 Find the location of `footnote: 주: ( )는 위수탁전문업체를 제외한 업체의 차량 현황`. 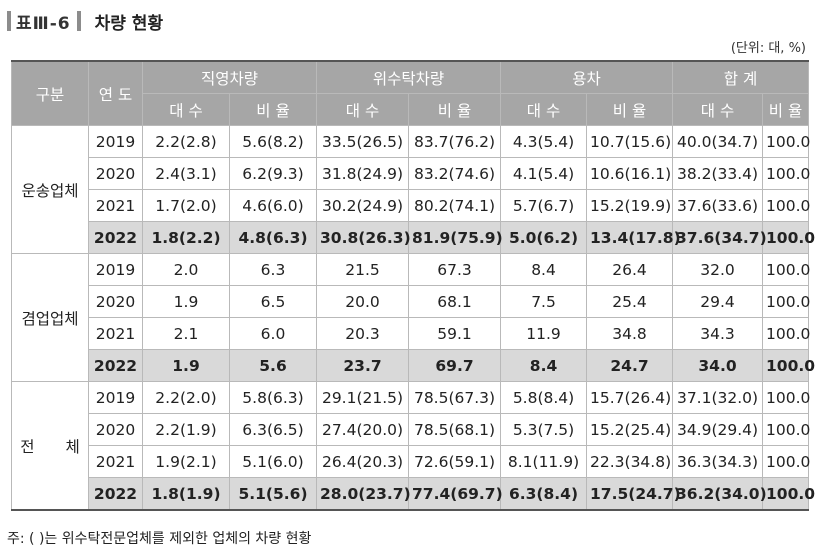

footnote: 주: ( )는 위수탁전문업체를 제외한 업체의 차량 현황 is located at coordinates (159, 539).